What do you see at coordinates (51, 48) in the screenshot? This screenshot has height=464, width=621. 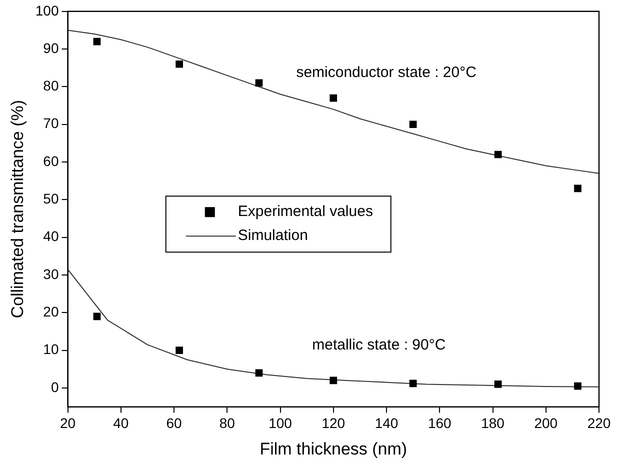 I see `y-tick-label: 90` at bounding box center [51, 48].